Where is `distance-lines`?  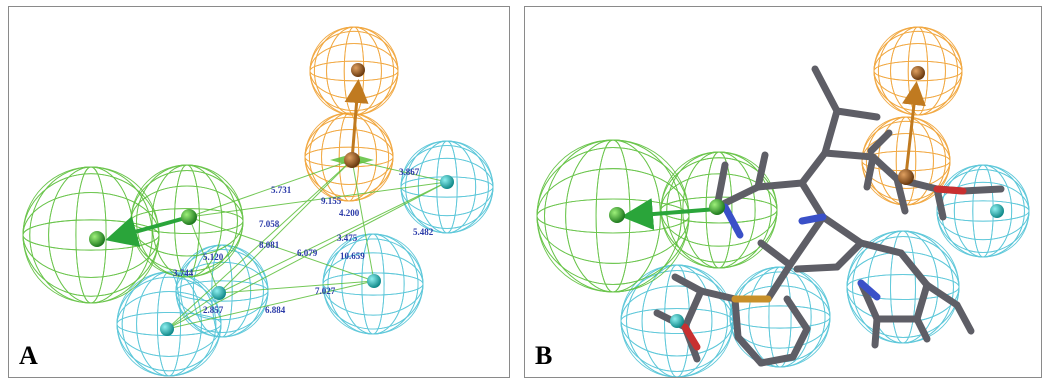
distance-lines is located at coordinates (307, 244).